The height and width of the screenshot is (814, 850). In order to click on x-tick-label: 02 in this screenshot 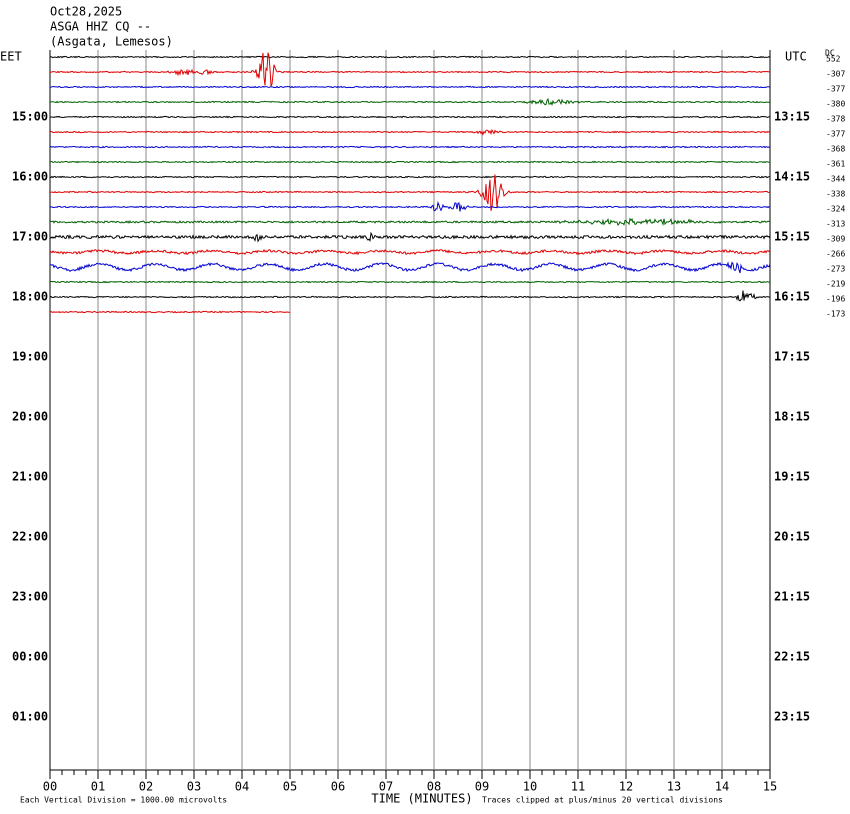, I will do `click(146, 787)`.